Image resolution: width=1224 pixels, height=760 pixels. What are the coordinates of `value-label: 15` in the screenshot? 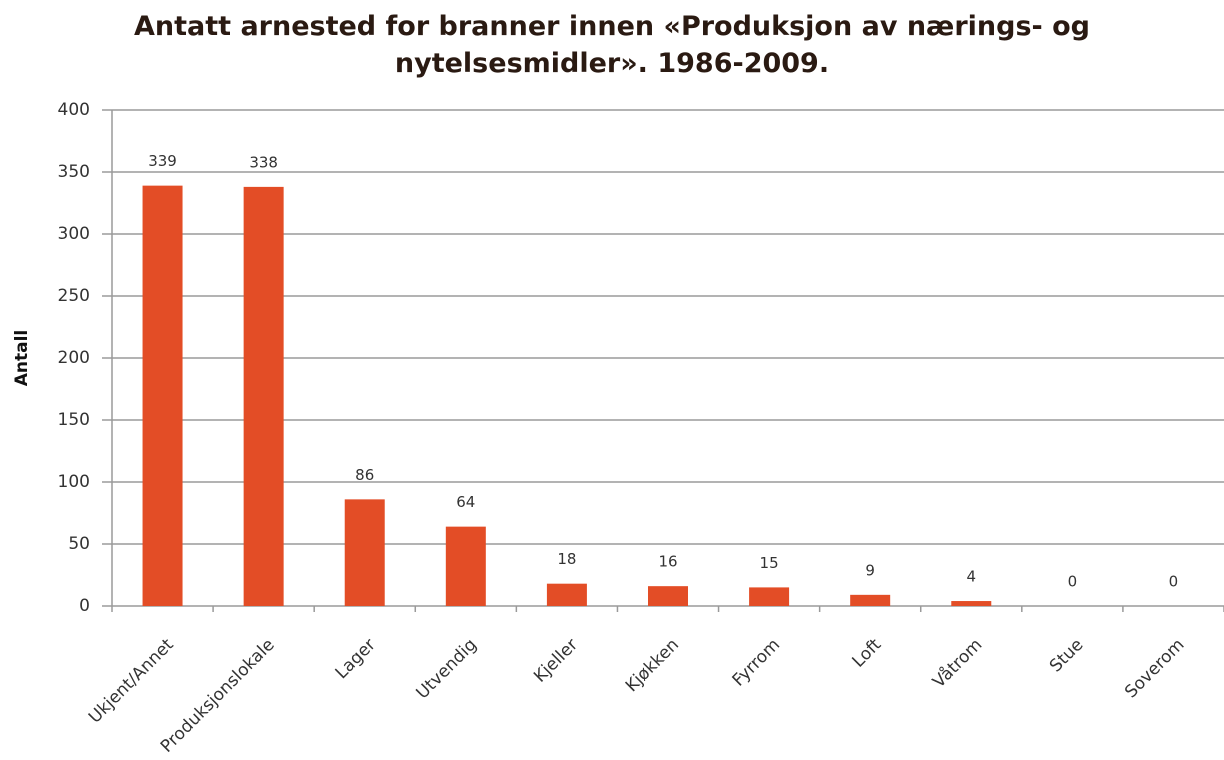 It's located at (769, 563).